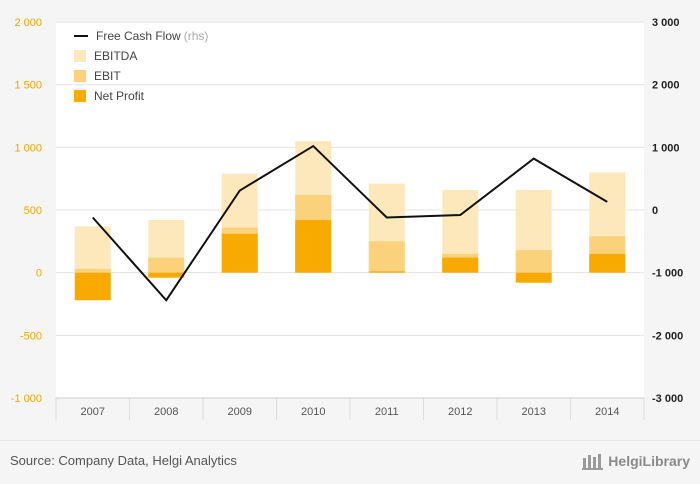  What do you see at coordinates (28, 86) in the screenshot?
I see `left-tick-label: 1 500` at bounding box center [28, 86].